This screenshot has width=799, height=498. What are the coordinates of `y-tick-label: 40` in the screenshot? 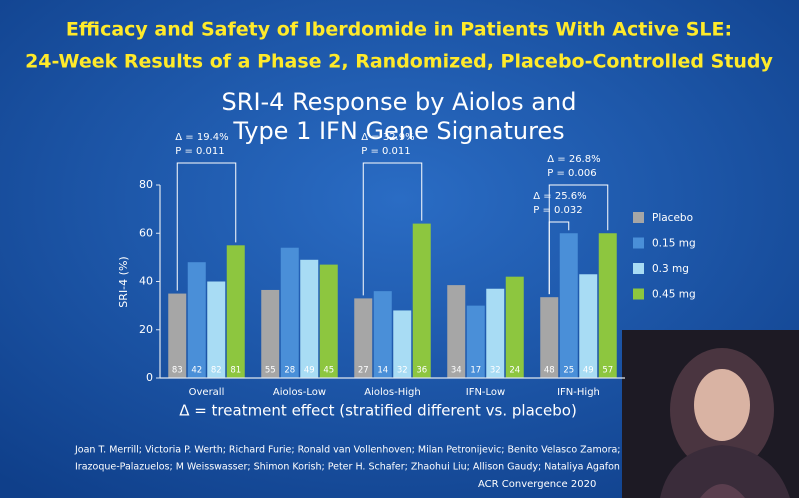 It's located at (146, 281).